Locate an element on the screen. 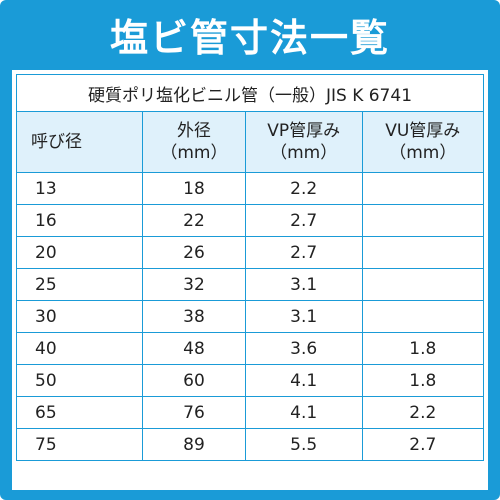 The image size is (500, 500). nominal-size-cell: 30 is located at coordinates (79, 316).